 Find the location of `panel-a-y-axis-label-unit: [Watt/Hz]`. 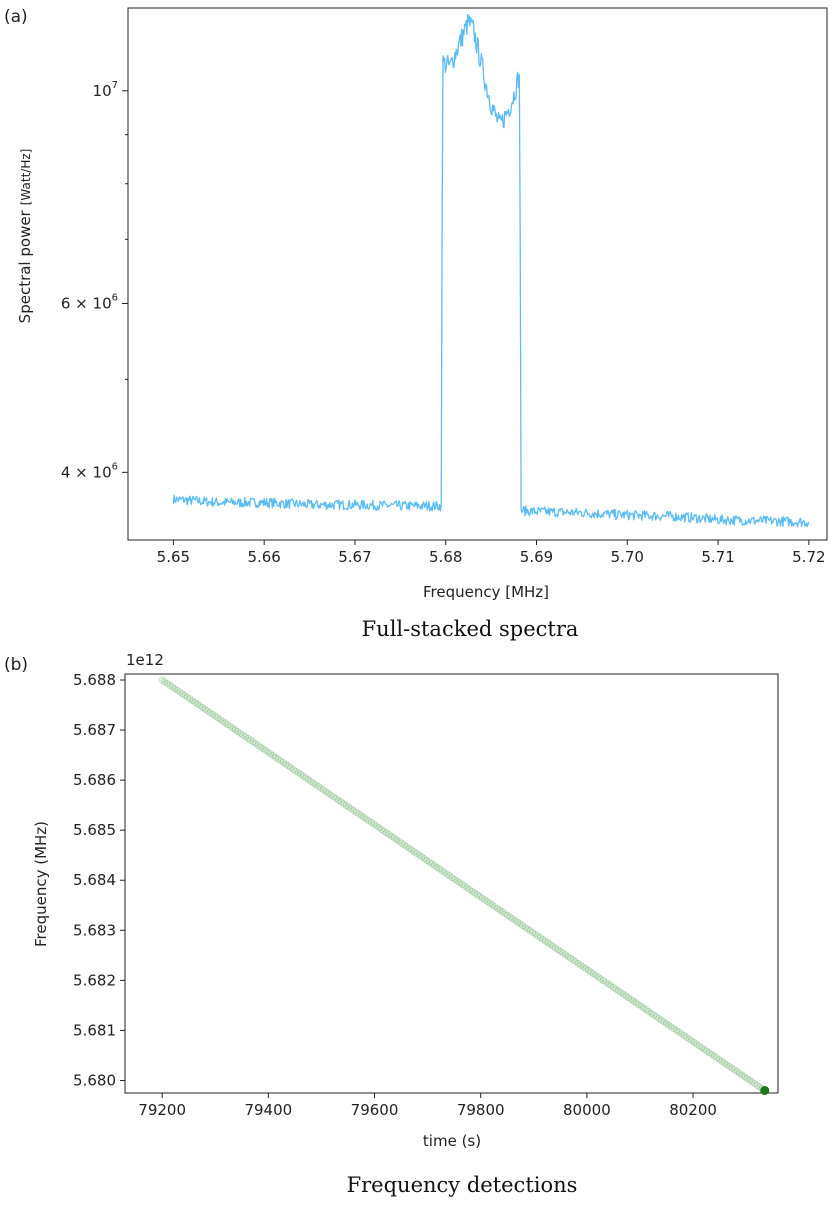

panel-a-y-axis-label-unit: [Watt/Hz] is located at coordinates (26, 177).